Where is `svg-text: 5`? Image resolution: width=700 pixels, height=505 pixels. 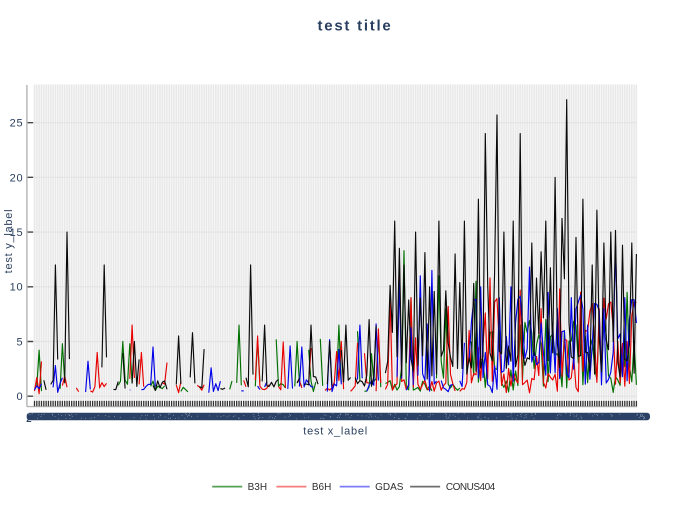
svg-text: 5 is located at coordinates (20, 342).